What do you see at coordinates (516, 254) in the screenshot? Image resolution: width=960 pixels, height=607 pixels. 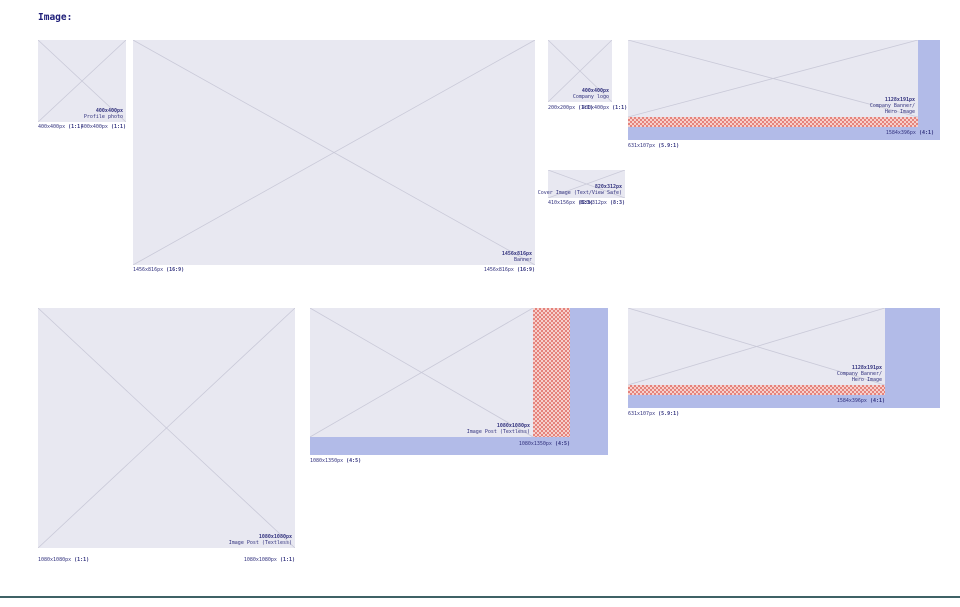 I see `placeholder-dimensions: 1456x816px` at bounding box center [516, 254].